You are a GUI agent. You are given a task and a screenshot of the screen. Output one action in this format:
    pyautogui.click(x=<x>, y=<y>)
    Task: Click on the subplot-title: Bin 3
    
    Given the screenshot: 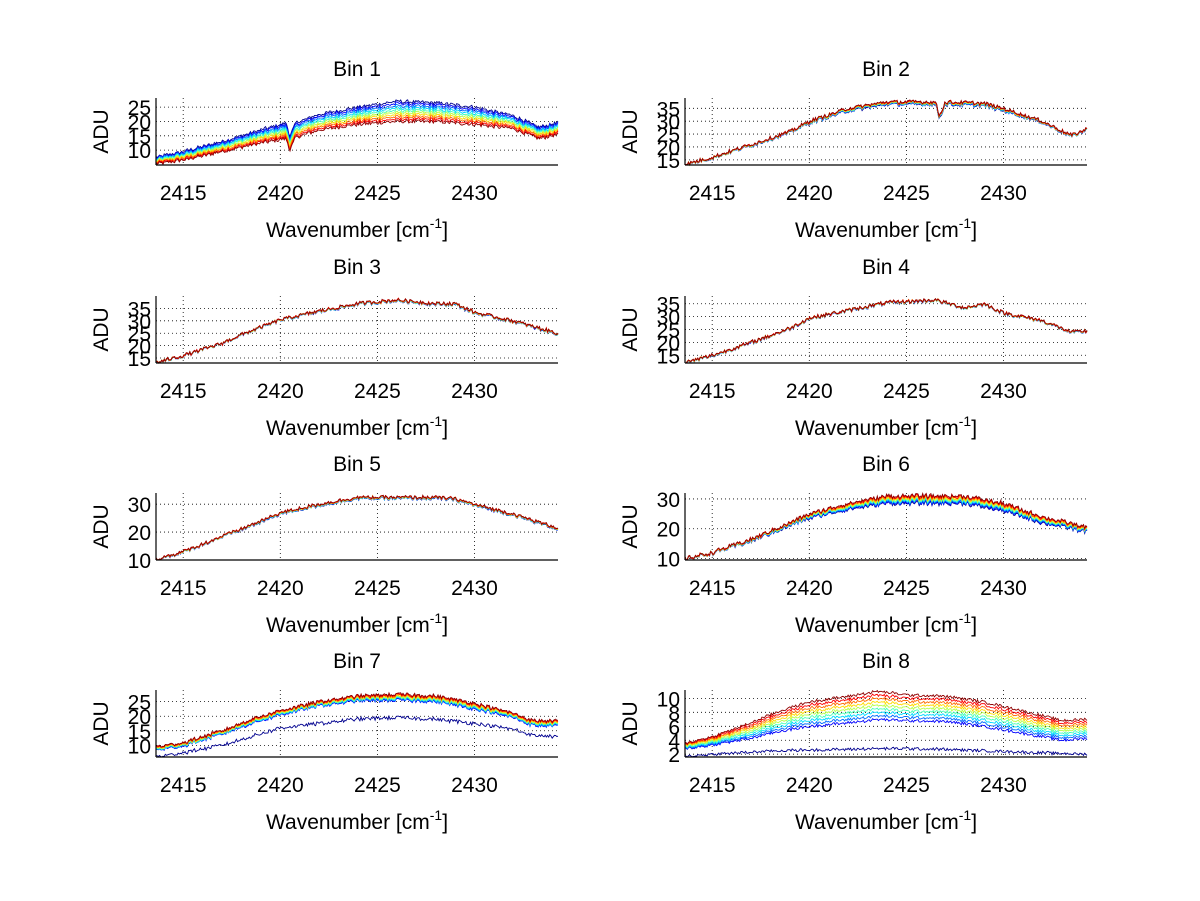 What is the action you would take?
    pyautogui.click(x=357, y=267)
    